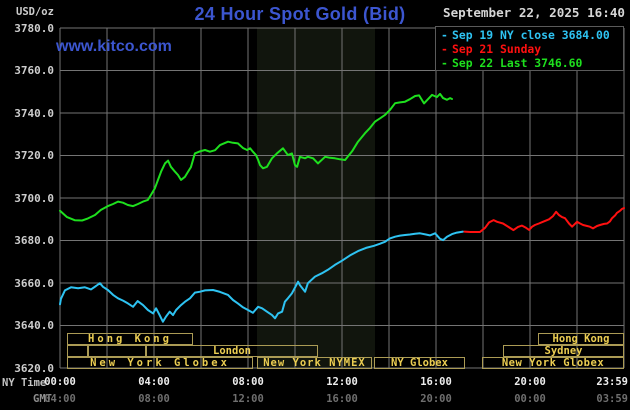 The image size is (630, 410). What do you see at coordinates (544, 220) in the screenshot?
I see `price-line-sep21` at bounding box center [544, 220].